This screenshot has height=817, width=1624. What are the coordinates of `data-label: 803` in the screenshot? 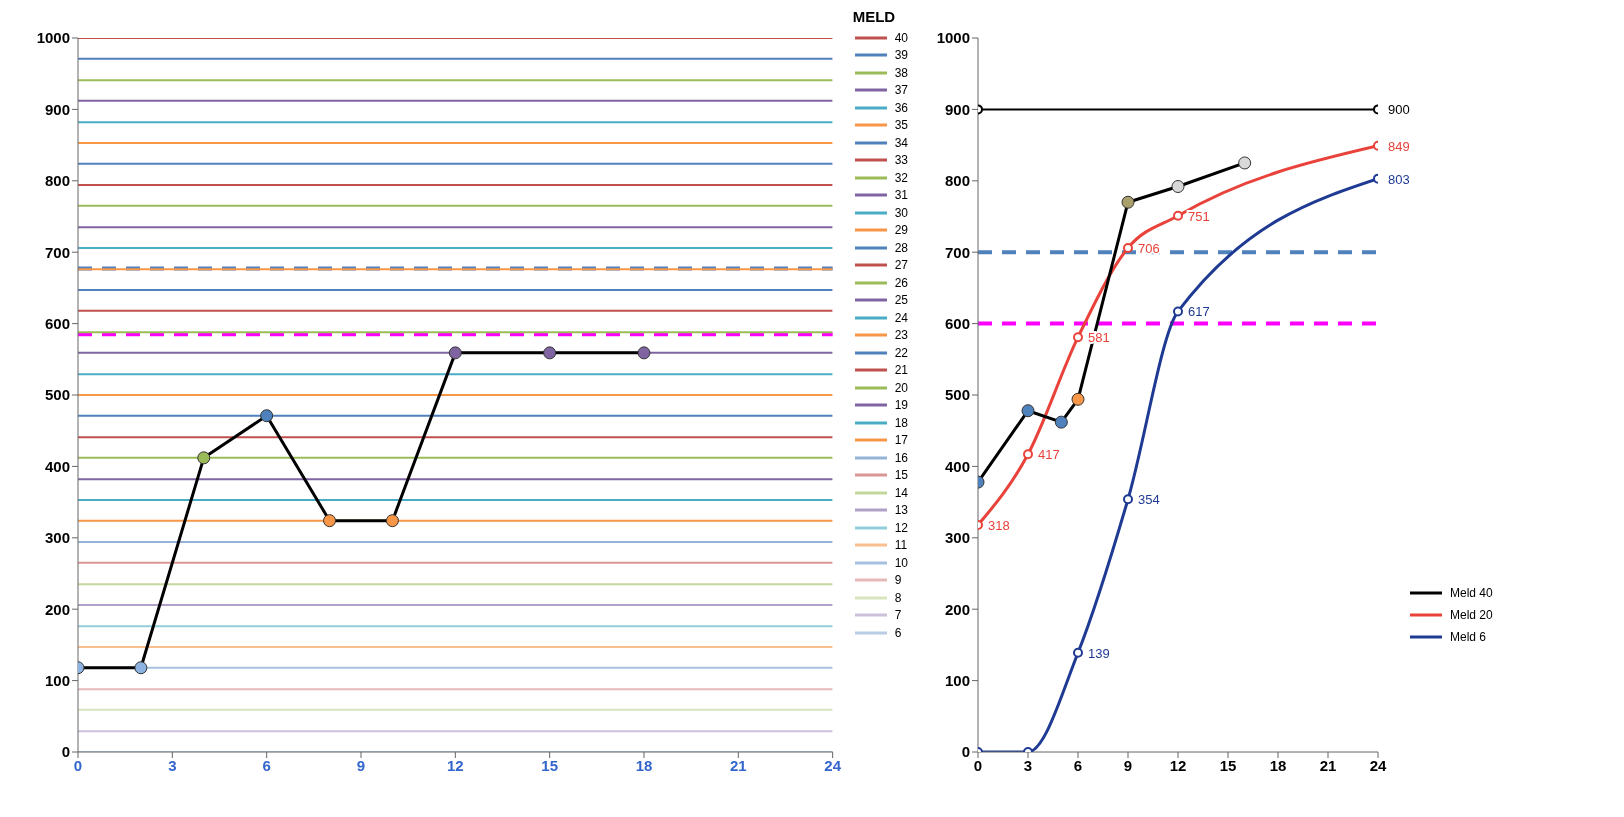 It's located at (1399, 179).